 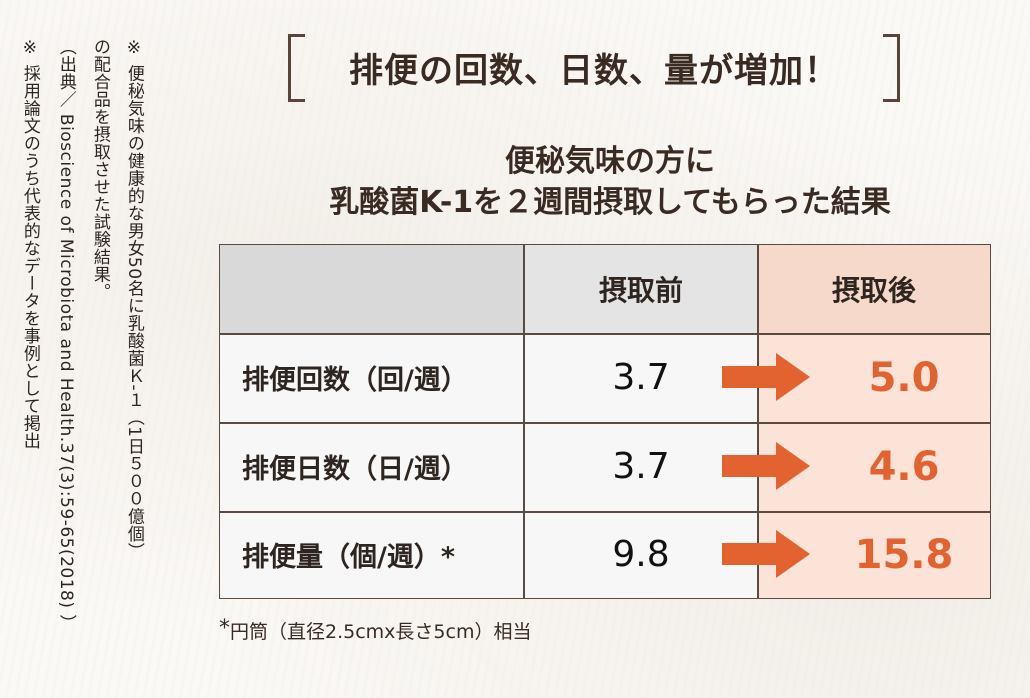 I want to click on subtitle-line-1: 便秘気味の方に, so click(x=610, y=161).